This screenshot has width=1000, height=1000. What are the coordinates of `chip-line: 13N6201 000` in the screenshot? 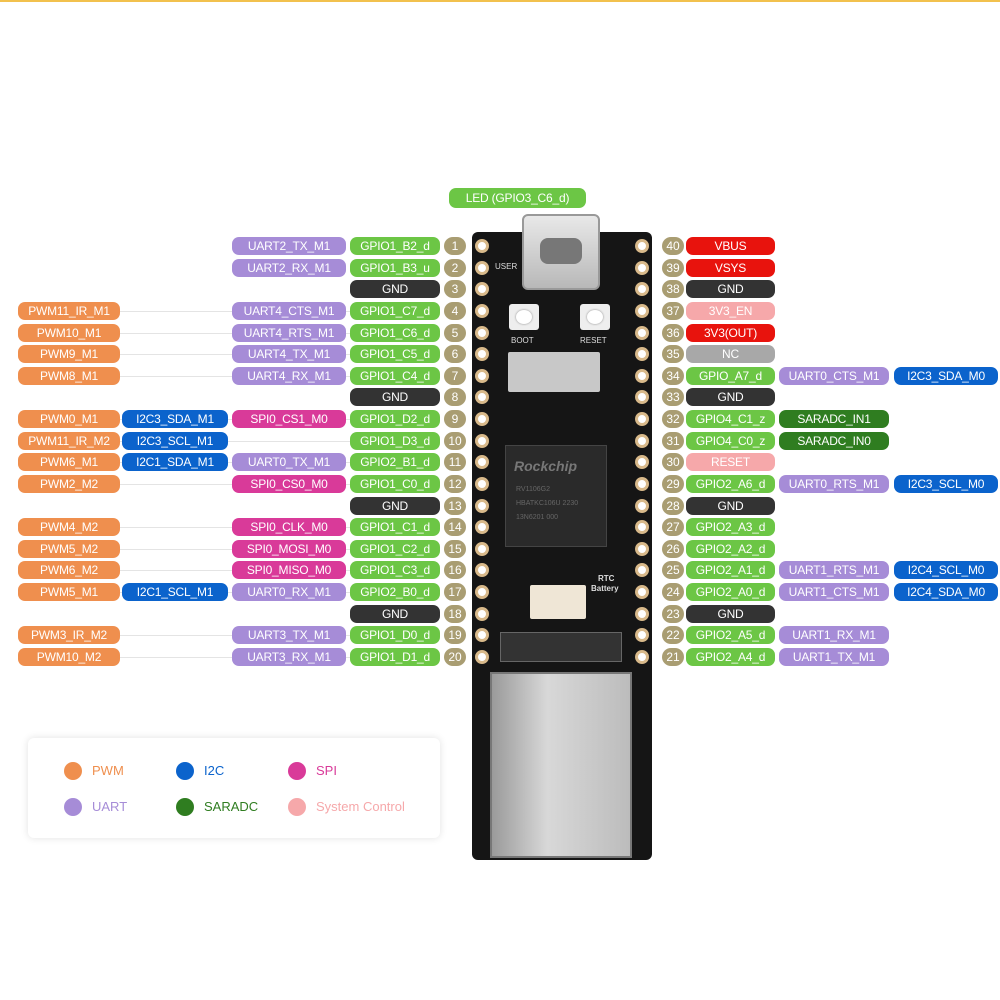 It's located at (537, 517).